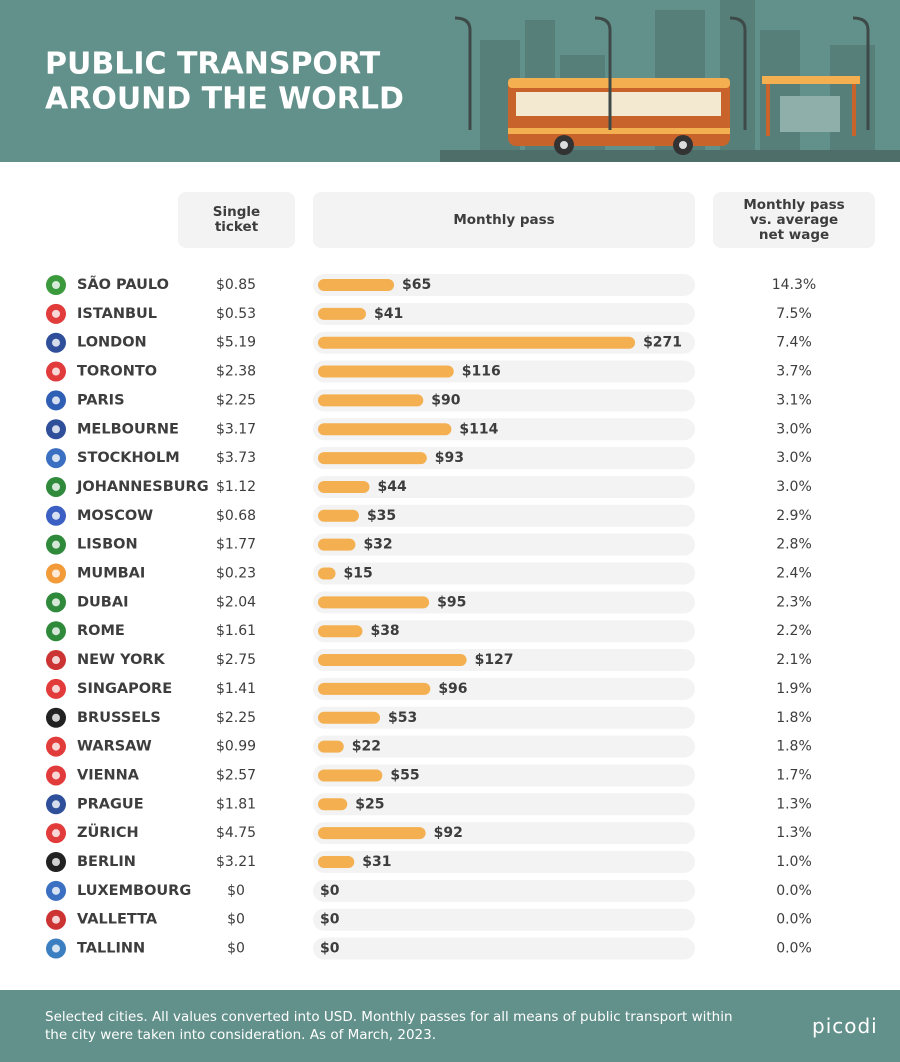  What do you see at coordinates (619, 116) in the screenshot?
I see `bus` at bounding box center [619, 116].